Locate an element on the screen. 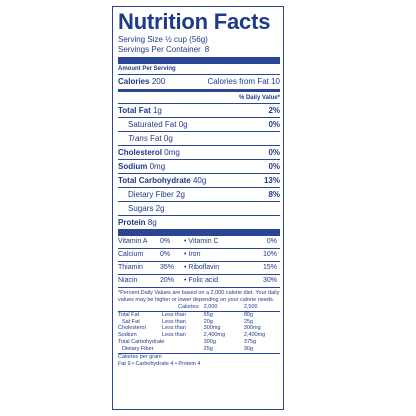 The width and height of the screenshot is (416, 416). calories-value: 200 is located at coordinates (158, 81).